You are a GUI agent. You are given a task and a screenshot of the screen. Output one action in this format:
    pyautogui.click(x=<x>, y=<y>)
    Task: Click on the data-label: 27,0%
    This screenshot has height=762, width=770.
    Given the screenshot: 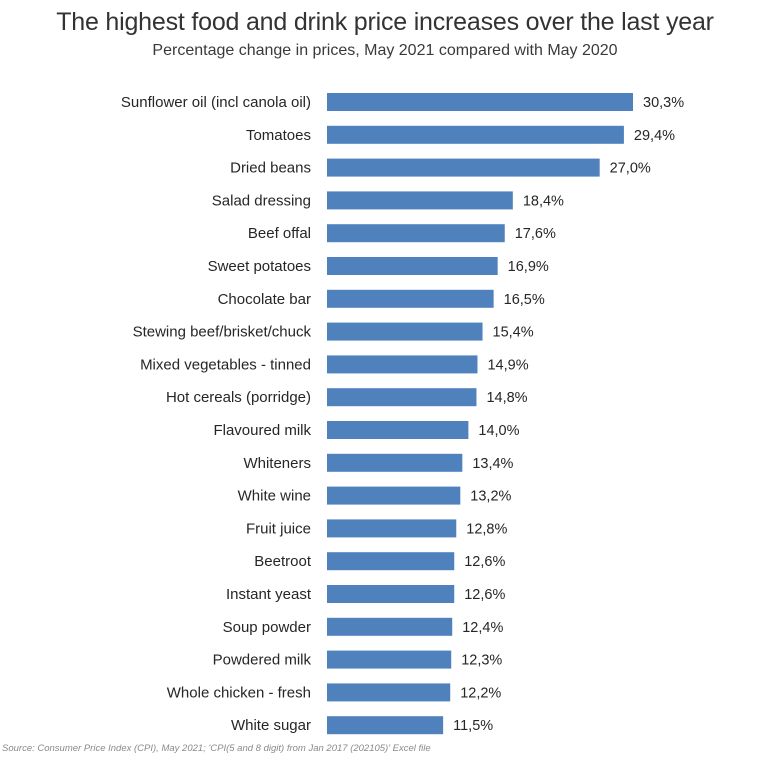 What is the action you would take?
    pyautogui.click(x=630, y=169)
    